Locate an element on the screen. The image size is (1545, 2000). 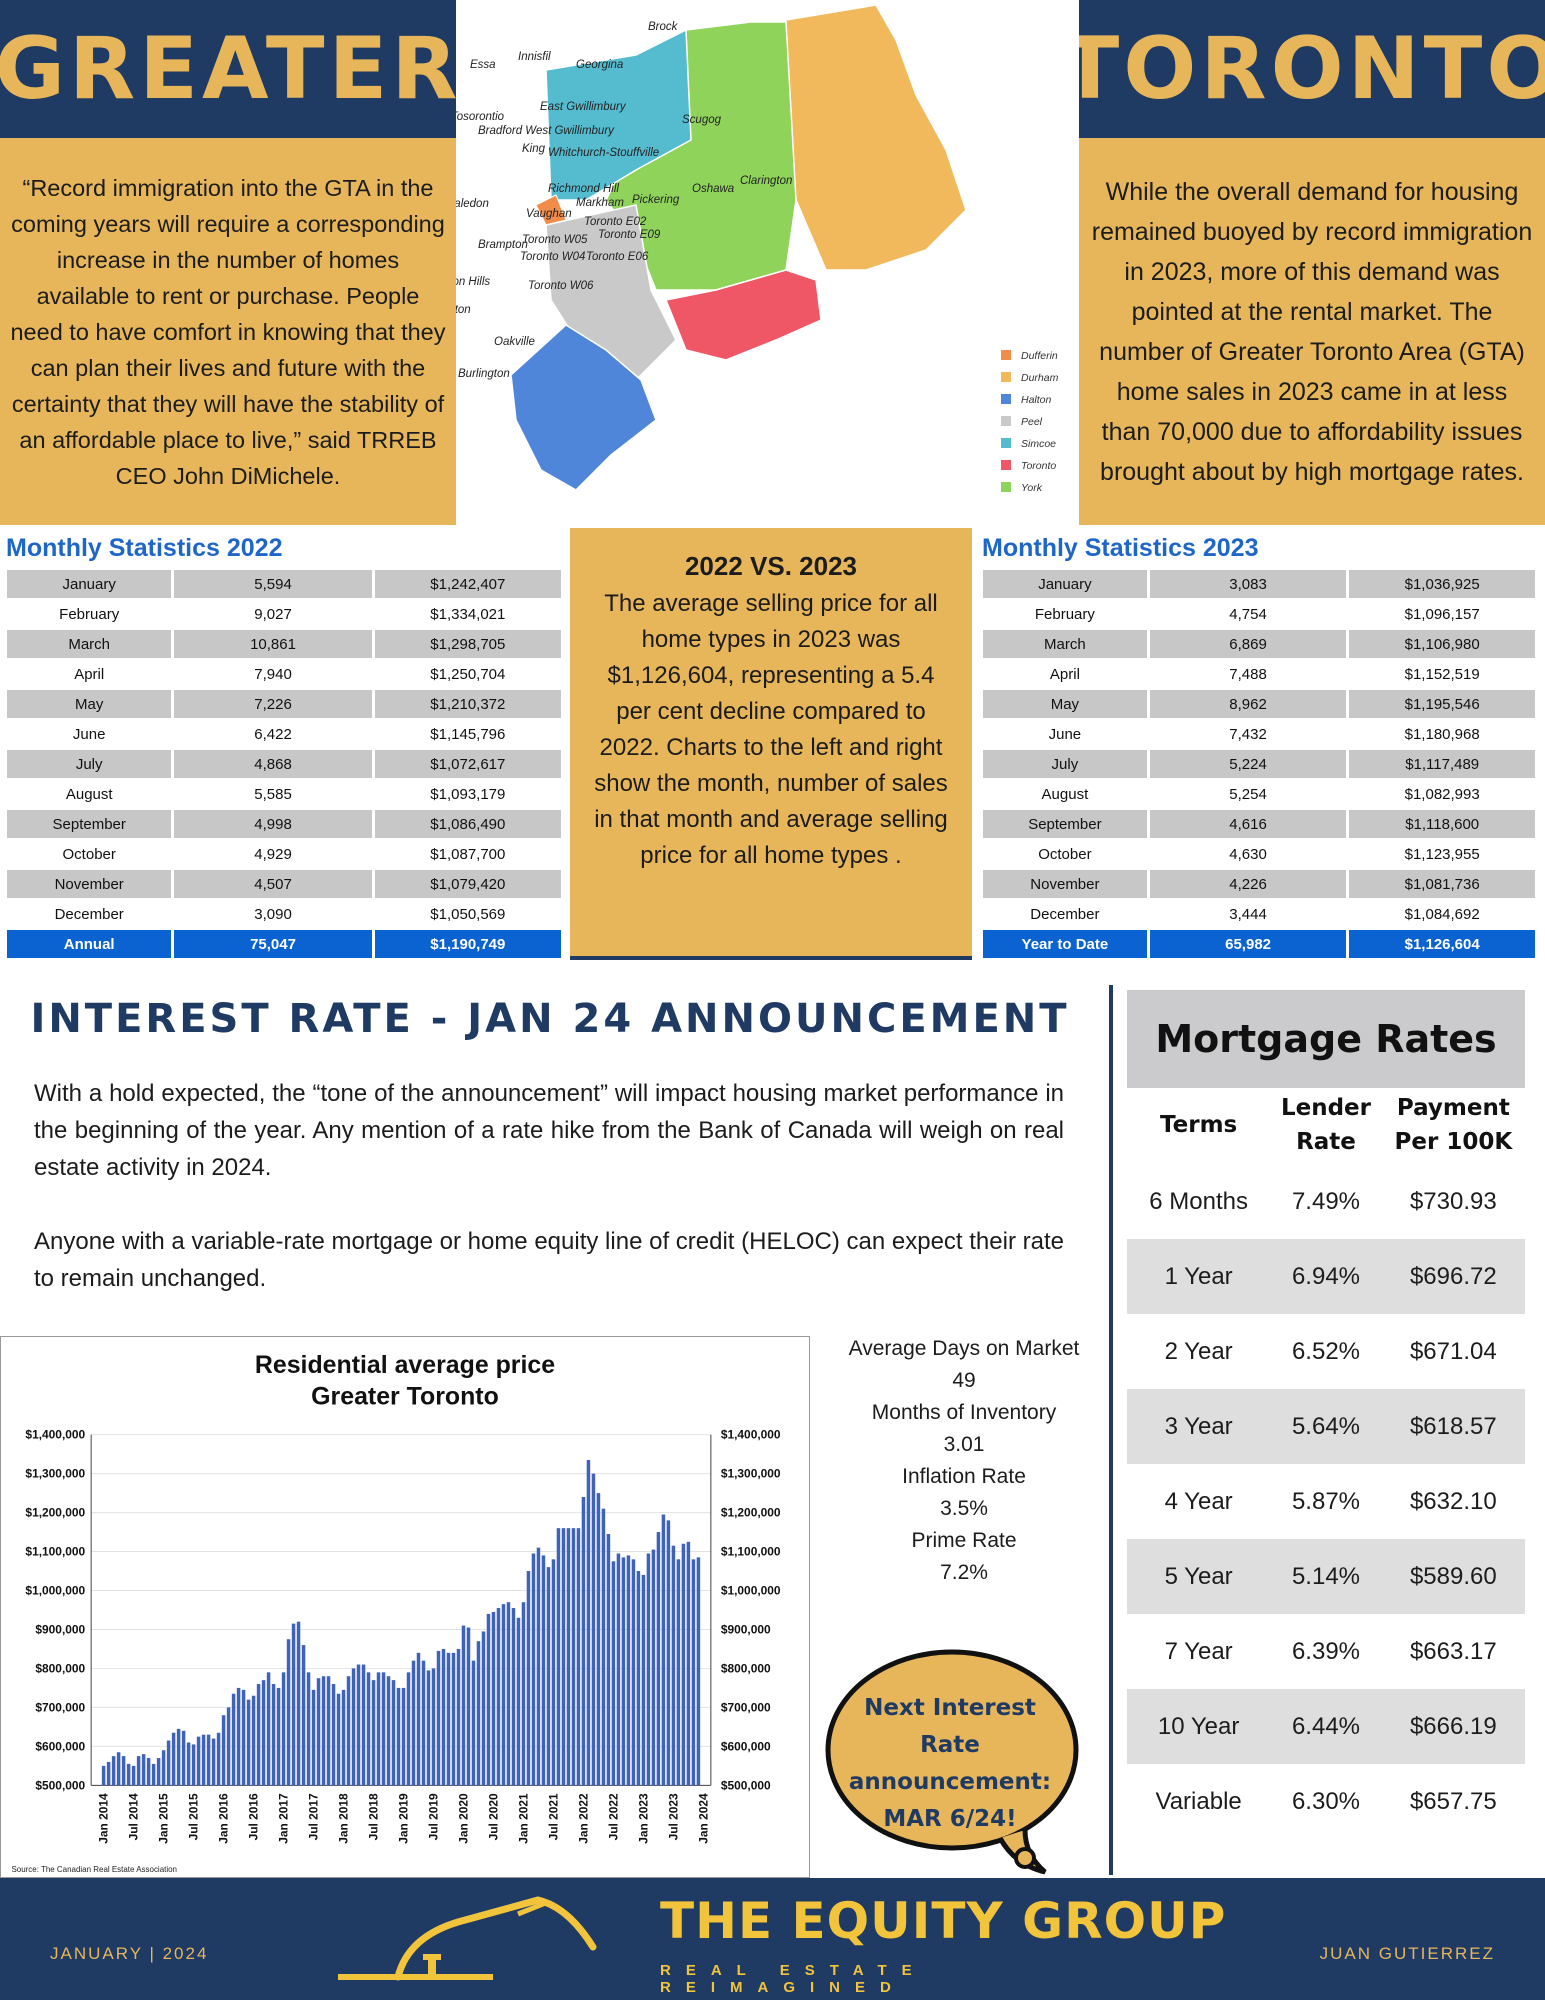
y-tick-label-right: $1,300,000 is located at coordinates (751, 1474).